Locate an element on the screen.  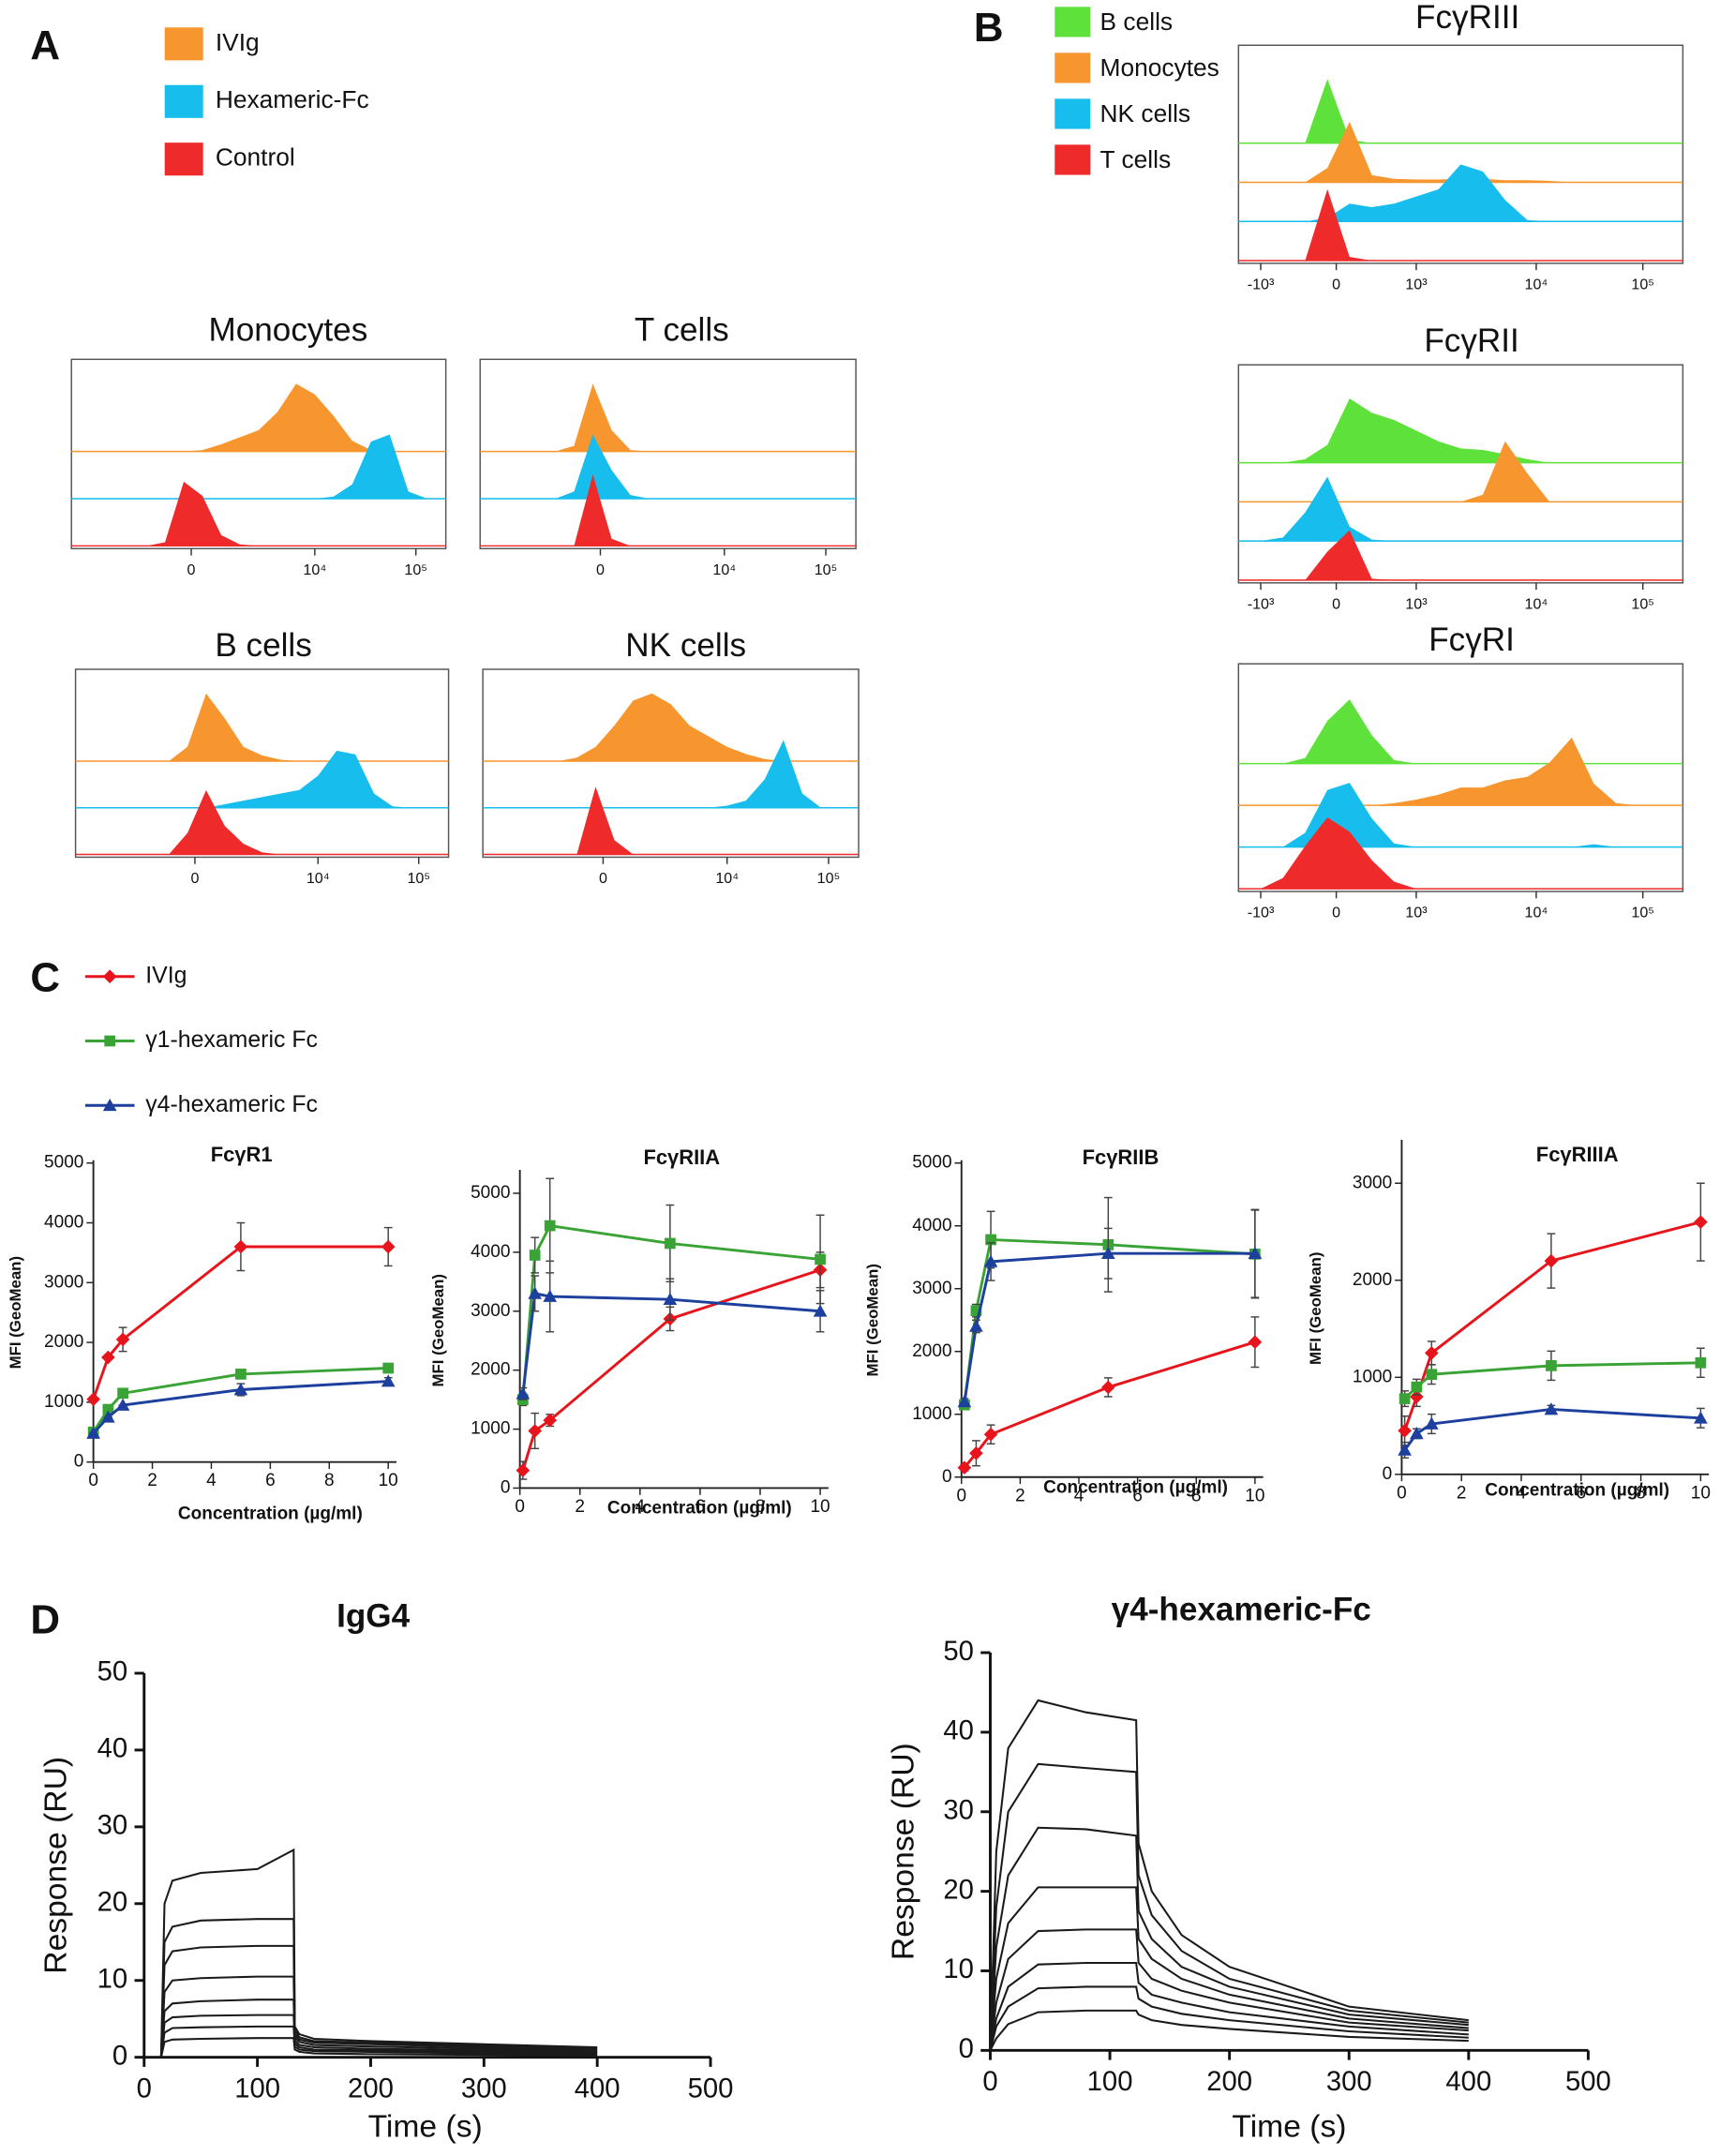
legend-label: Hexameric-Fc is located at coordinates (292, 99).